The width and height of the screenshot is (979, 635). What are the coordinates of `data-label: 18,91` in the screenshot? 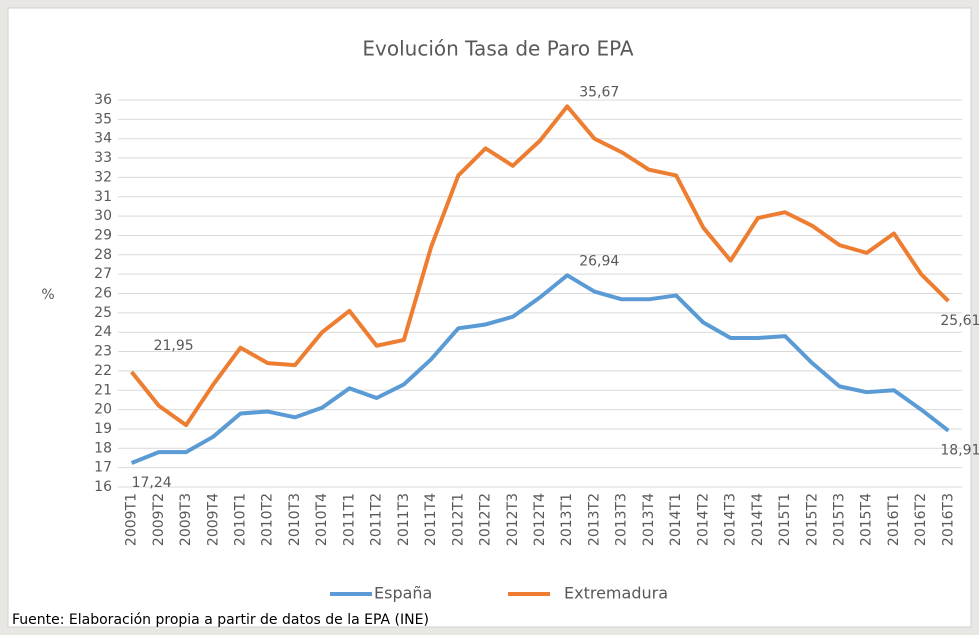 It's located at (959, 451).